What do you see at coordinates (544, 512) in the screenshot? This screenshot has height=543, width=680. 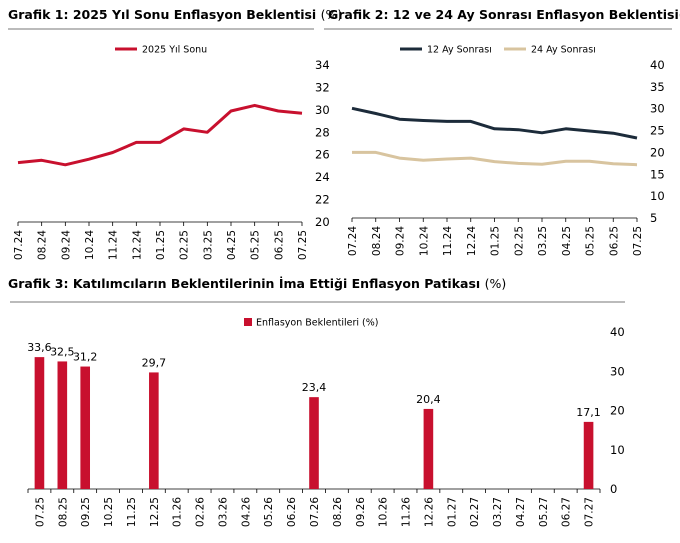 I see `chart3-x-tick-label: 05.27` at bounding box center [544, 512].